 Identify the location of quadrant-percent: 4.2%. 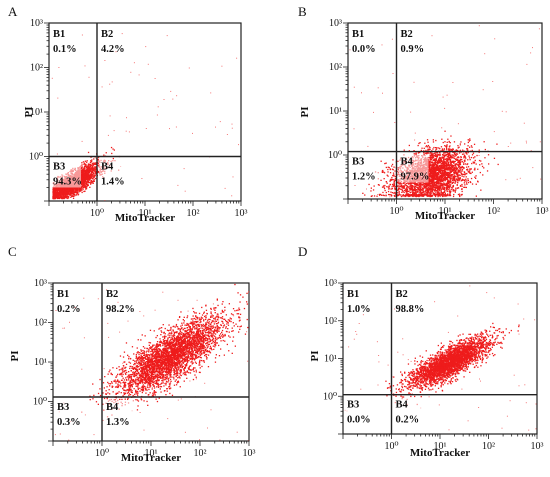
(113, 49).